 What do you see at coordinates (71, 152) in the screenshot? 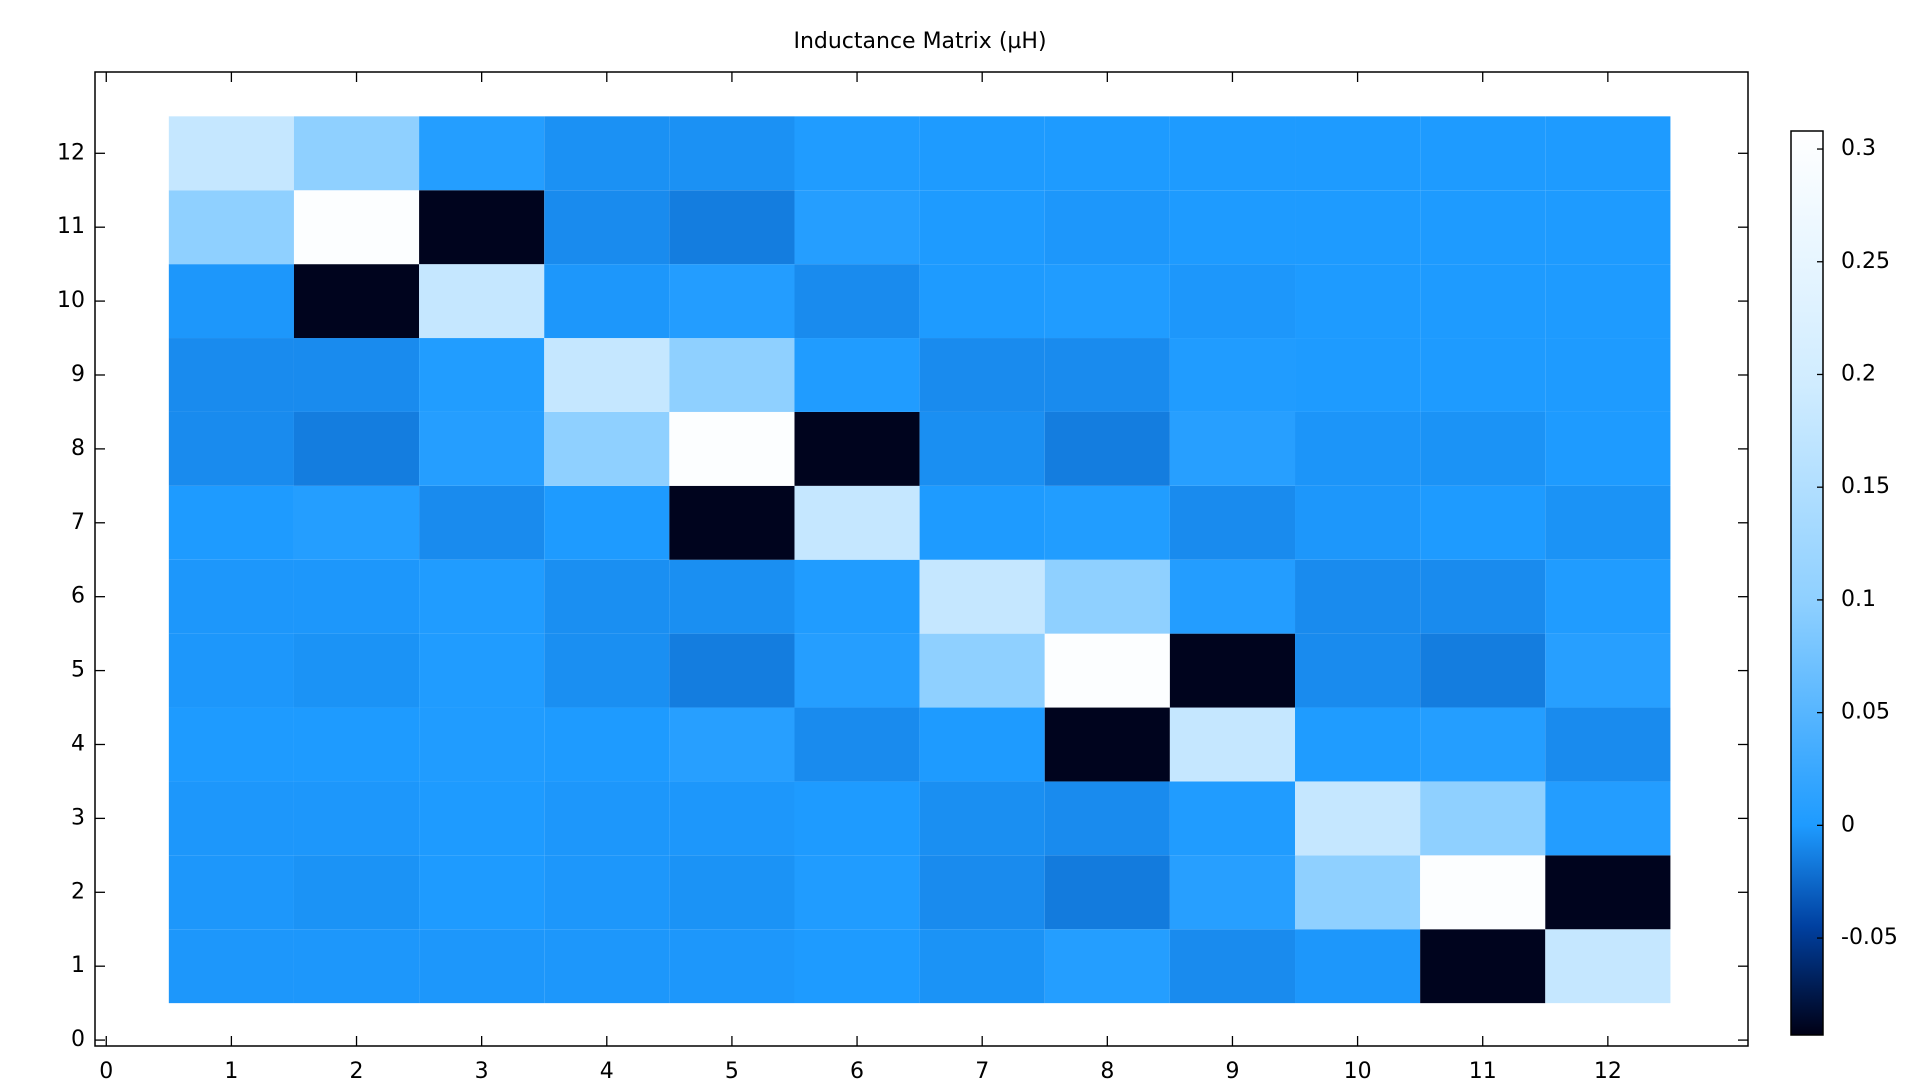
I see `y-tick-label: 12` at bounding box center [71, 152].